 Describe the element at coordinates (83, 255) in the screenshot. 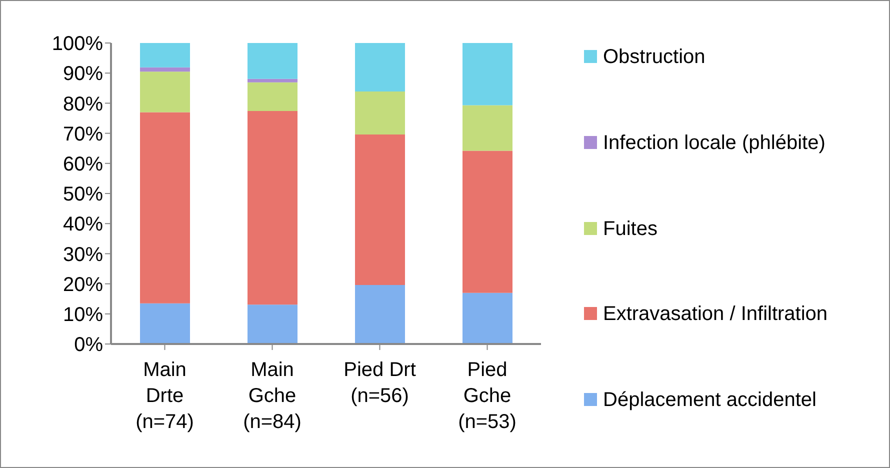

I see `y-tick-label: 30%` at that location.